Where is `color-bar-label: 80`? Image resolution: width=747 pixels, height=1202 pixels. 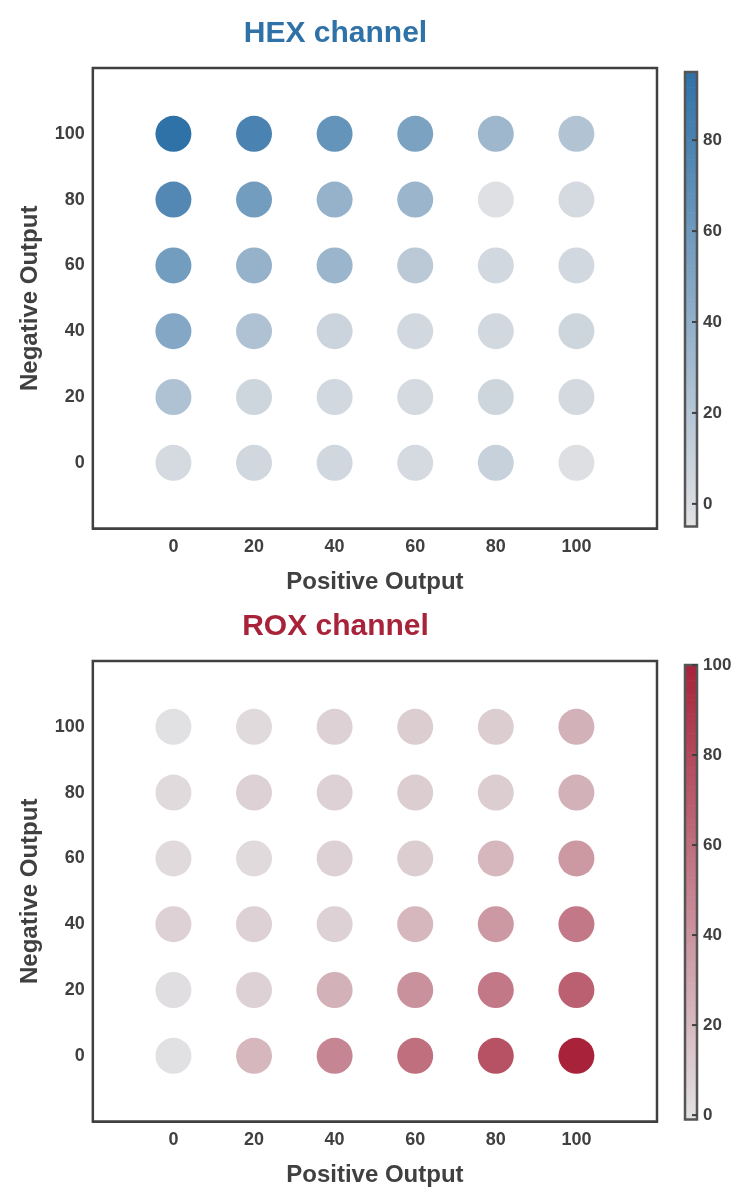
color-bar-label: 80 is located at coordinates (712, 754).